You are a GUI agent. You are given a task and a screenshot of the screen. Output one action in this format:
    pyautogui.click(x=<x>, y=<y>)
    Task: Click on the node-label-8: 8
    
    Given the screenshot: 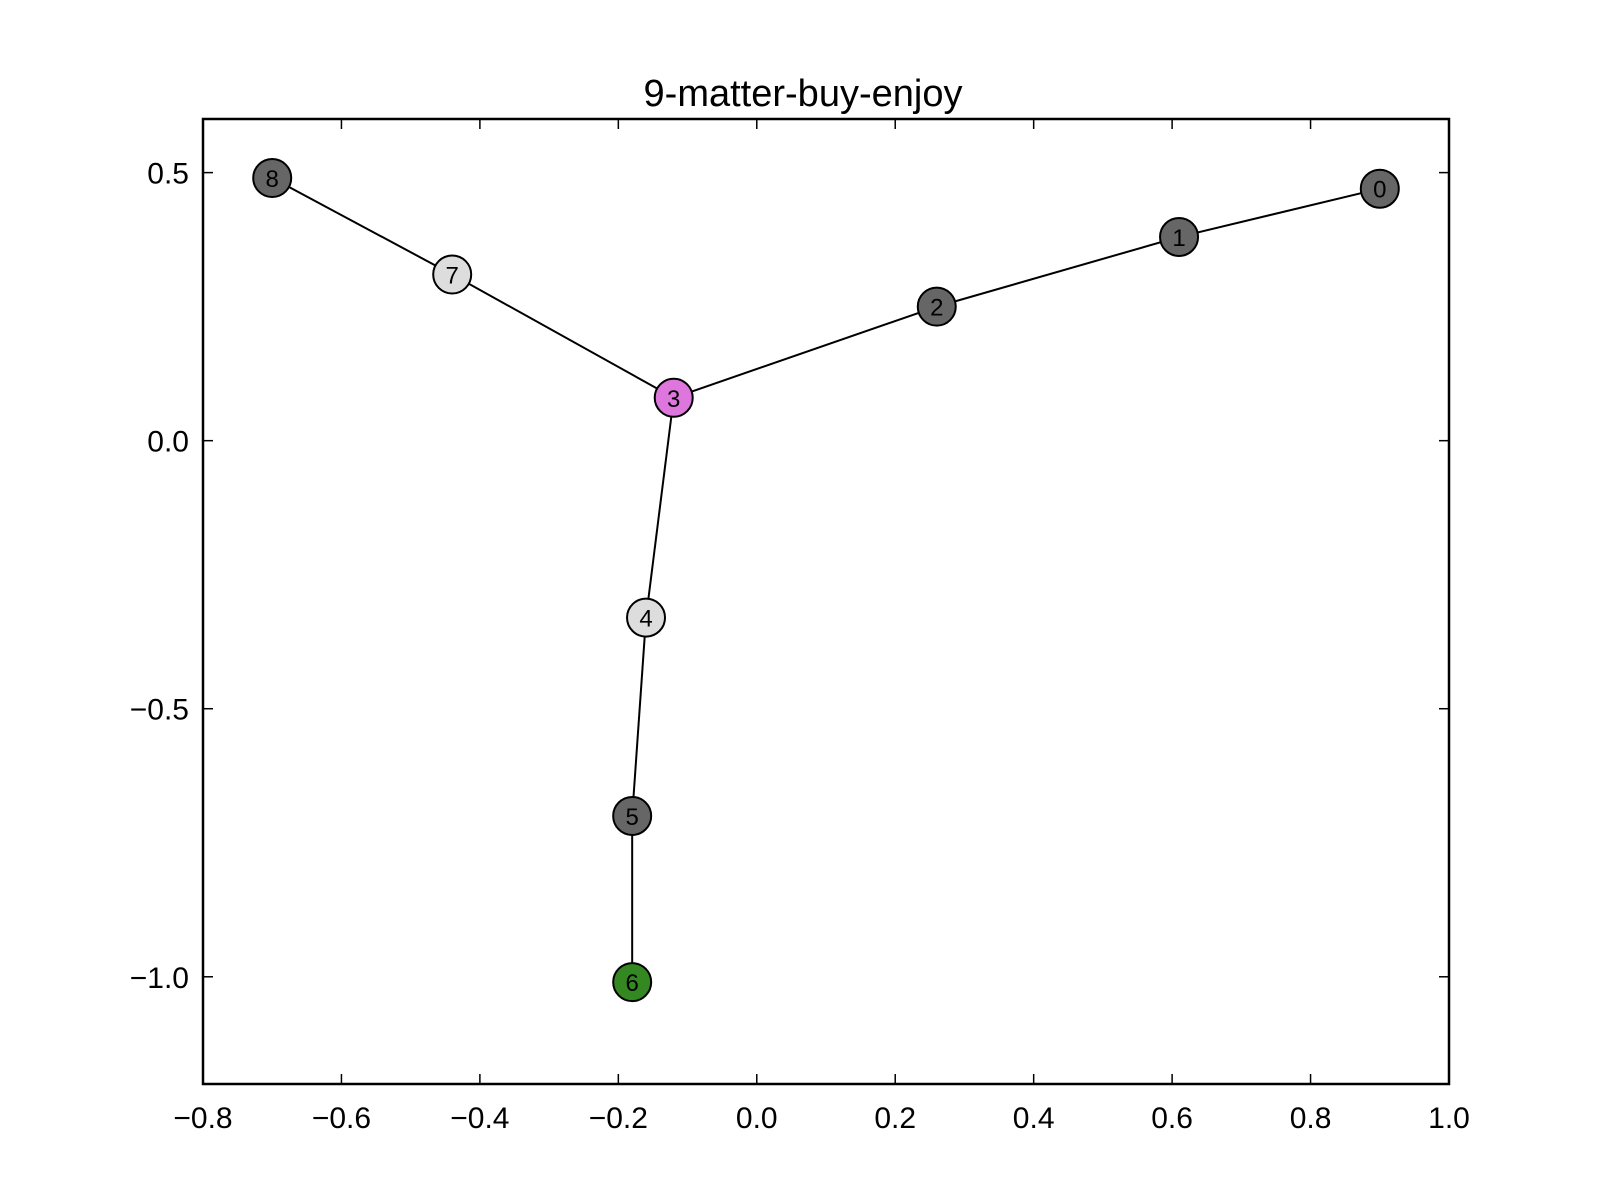 What is the action you would take?
    pyautogui.click(x=272, y=179)
    